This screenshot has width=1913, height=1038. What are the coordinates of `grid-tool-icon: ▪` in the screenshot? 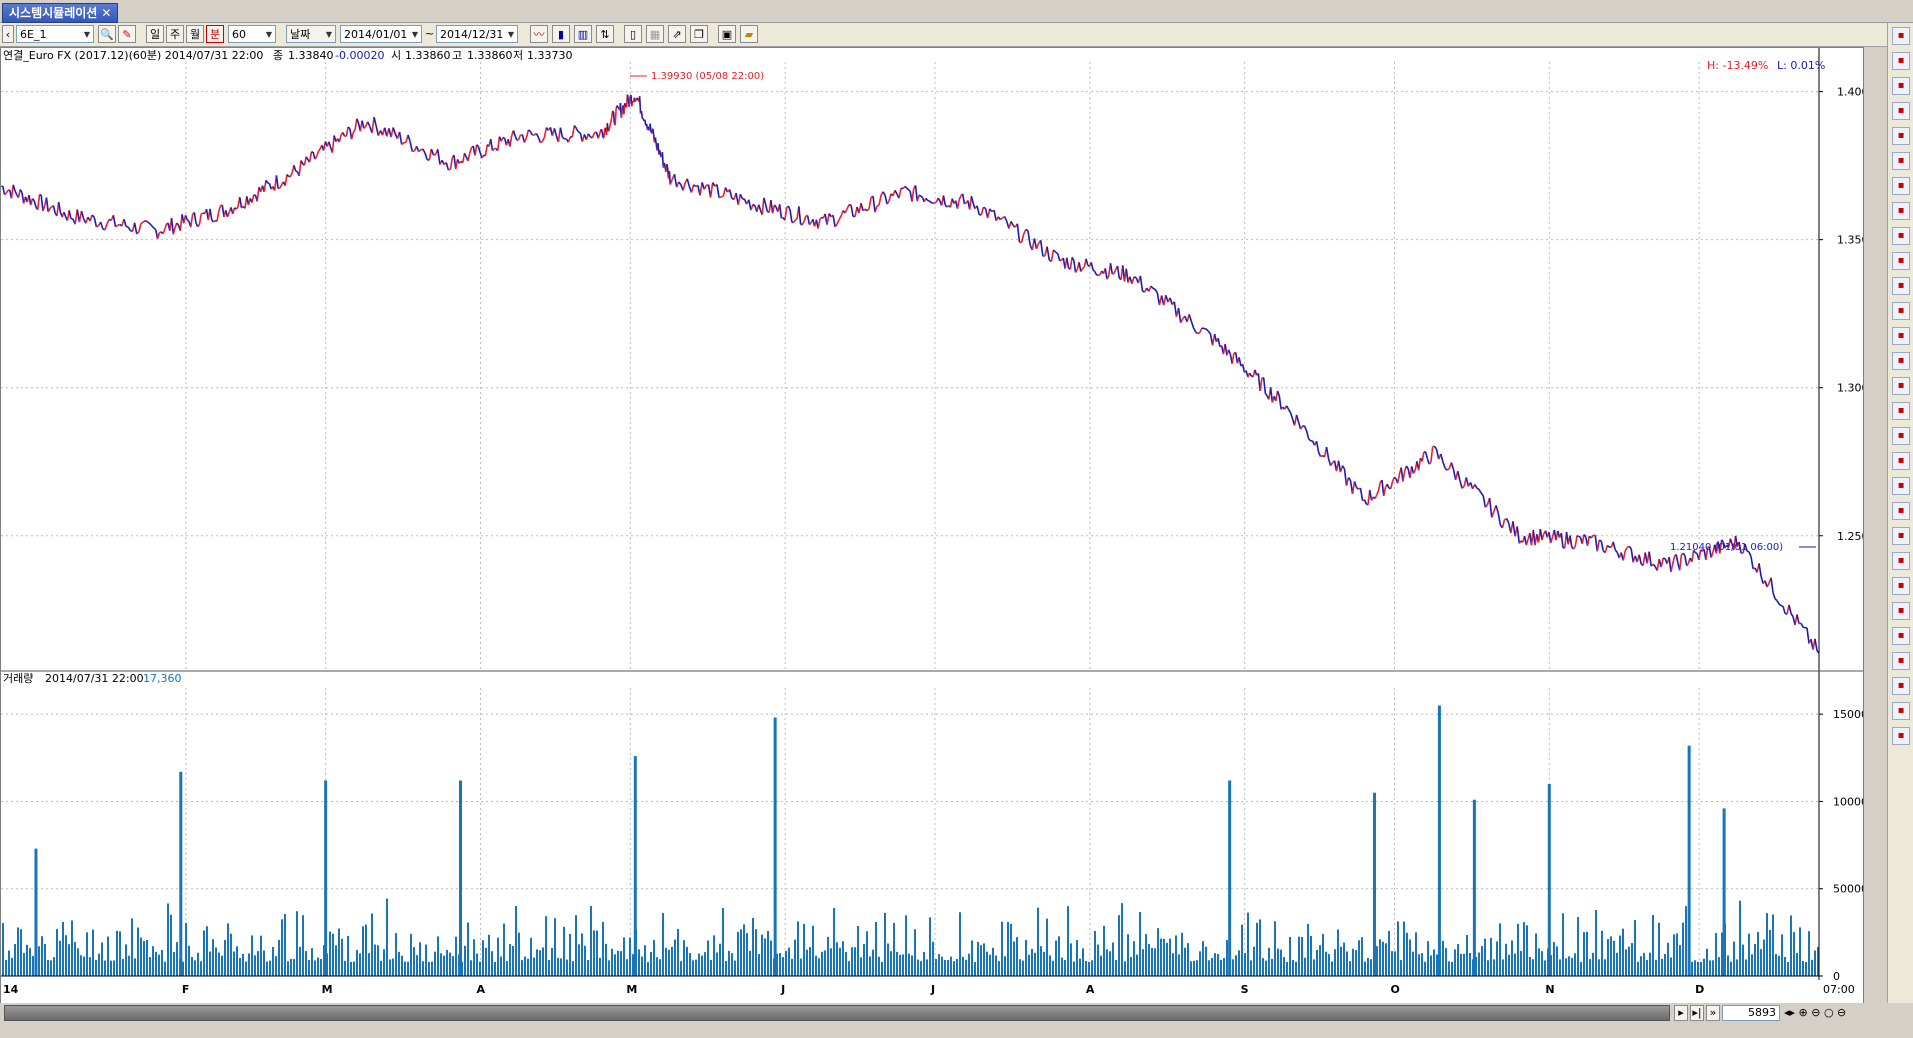 It's located at (1901, 561).